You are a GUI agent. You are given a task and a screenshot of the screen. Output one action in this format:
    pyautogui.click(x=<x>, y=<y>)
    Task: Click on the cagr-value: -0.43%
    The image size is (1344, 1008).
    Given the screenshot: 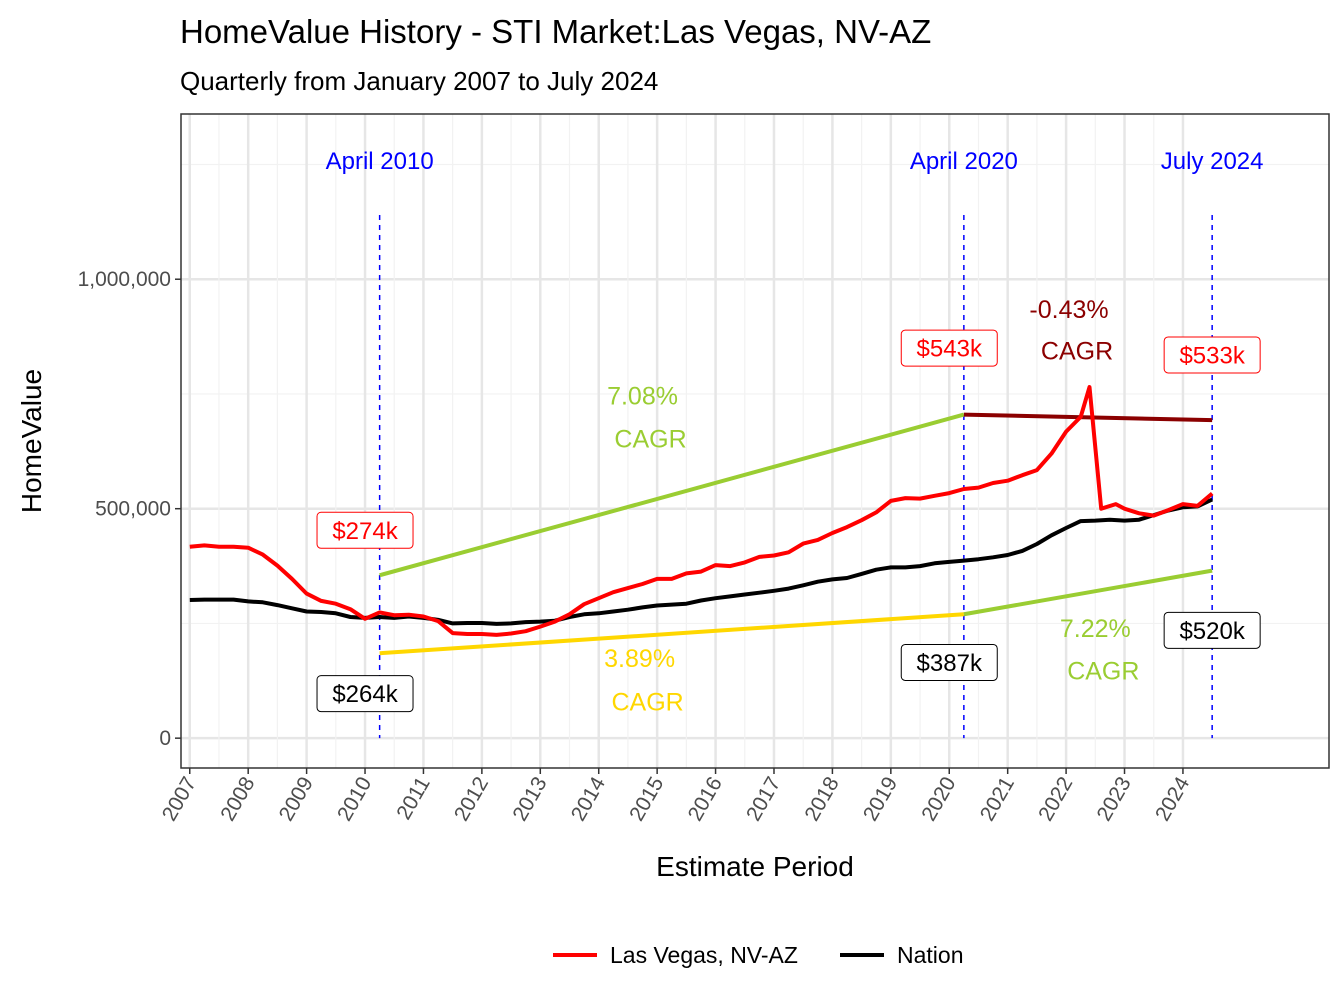 What is the action you would take?
    pyautogui.click(x=1068, y=310)
    